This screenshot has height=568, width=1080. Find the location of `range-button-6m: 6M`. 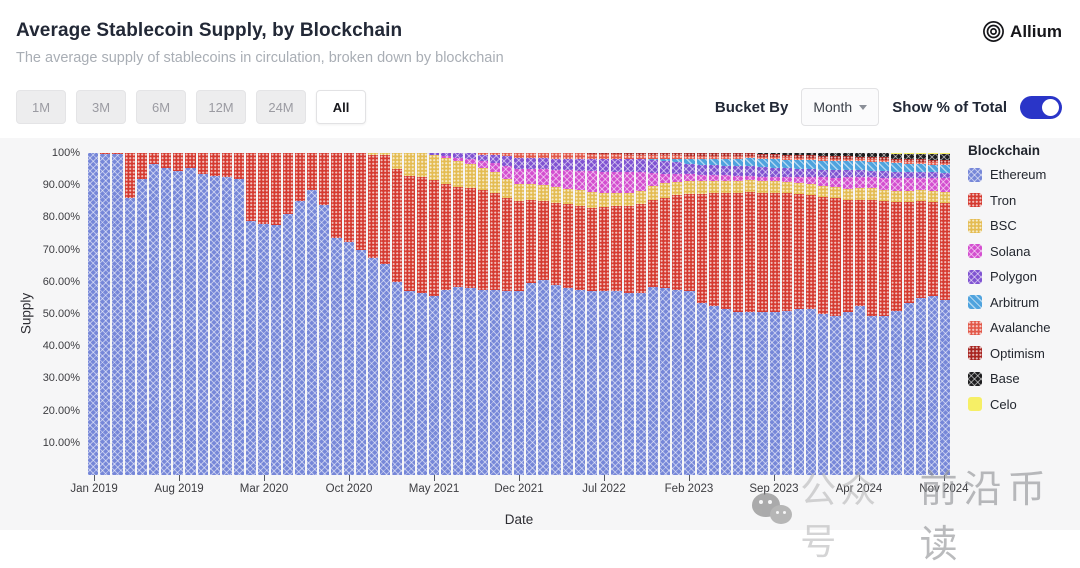

range-button-6m: 6M is located at coordinates (161, 107).